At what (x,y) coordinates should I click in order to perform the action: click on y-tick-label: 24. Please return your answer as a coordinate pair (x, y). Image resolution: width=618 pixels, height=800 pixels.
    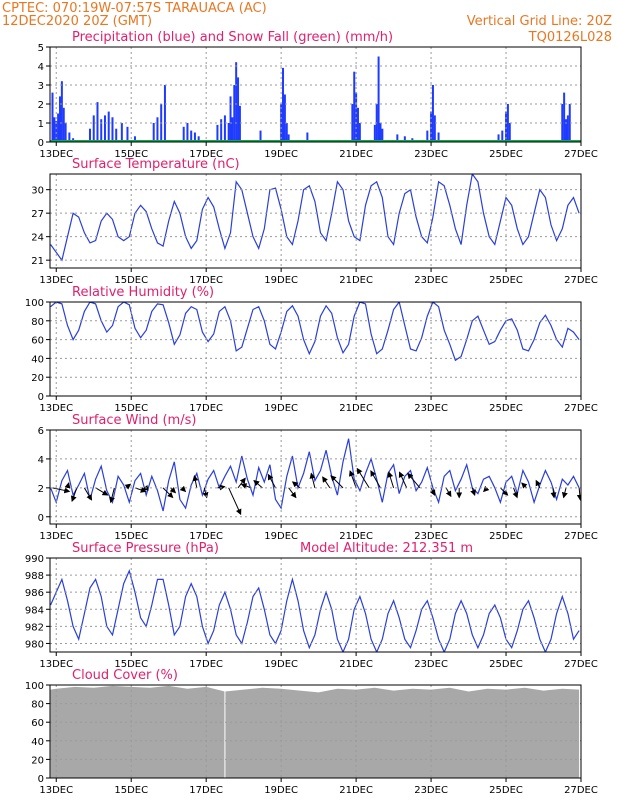
    Looking at the image, I should click on (37, 238).